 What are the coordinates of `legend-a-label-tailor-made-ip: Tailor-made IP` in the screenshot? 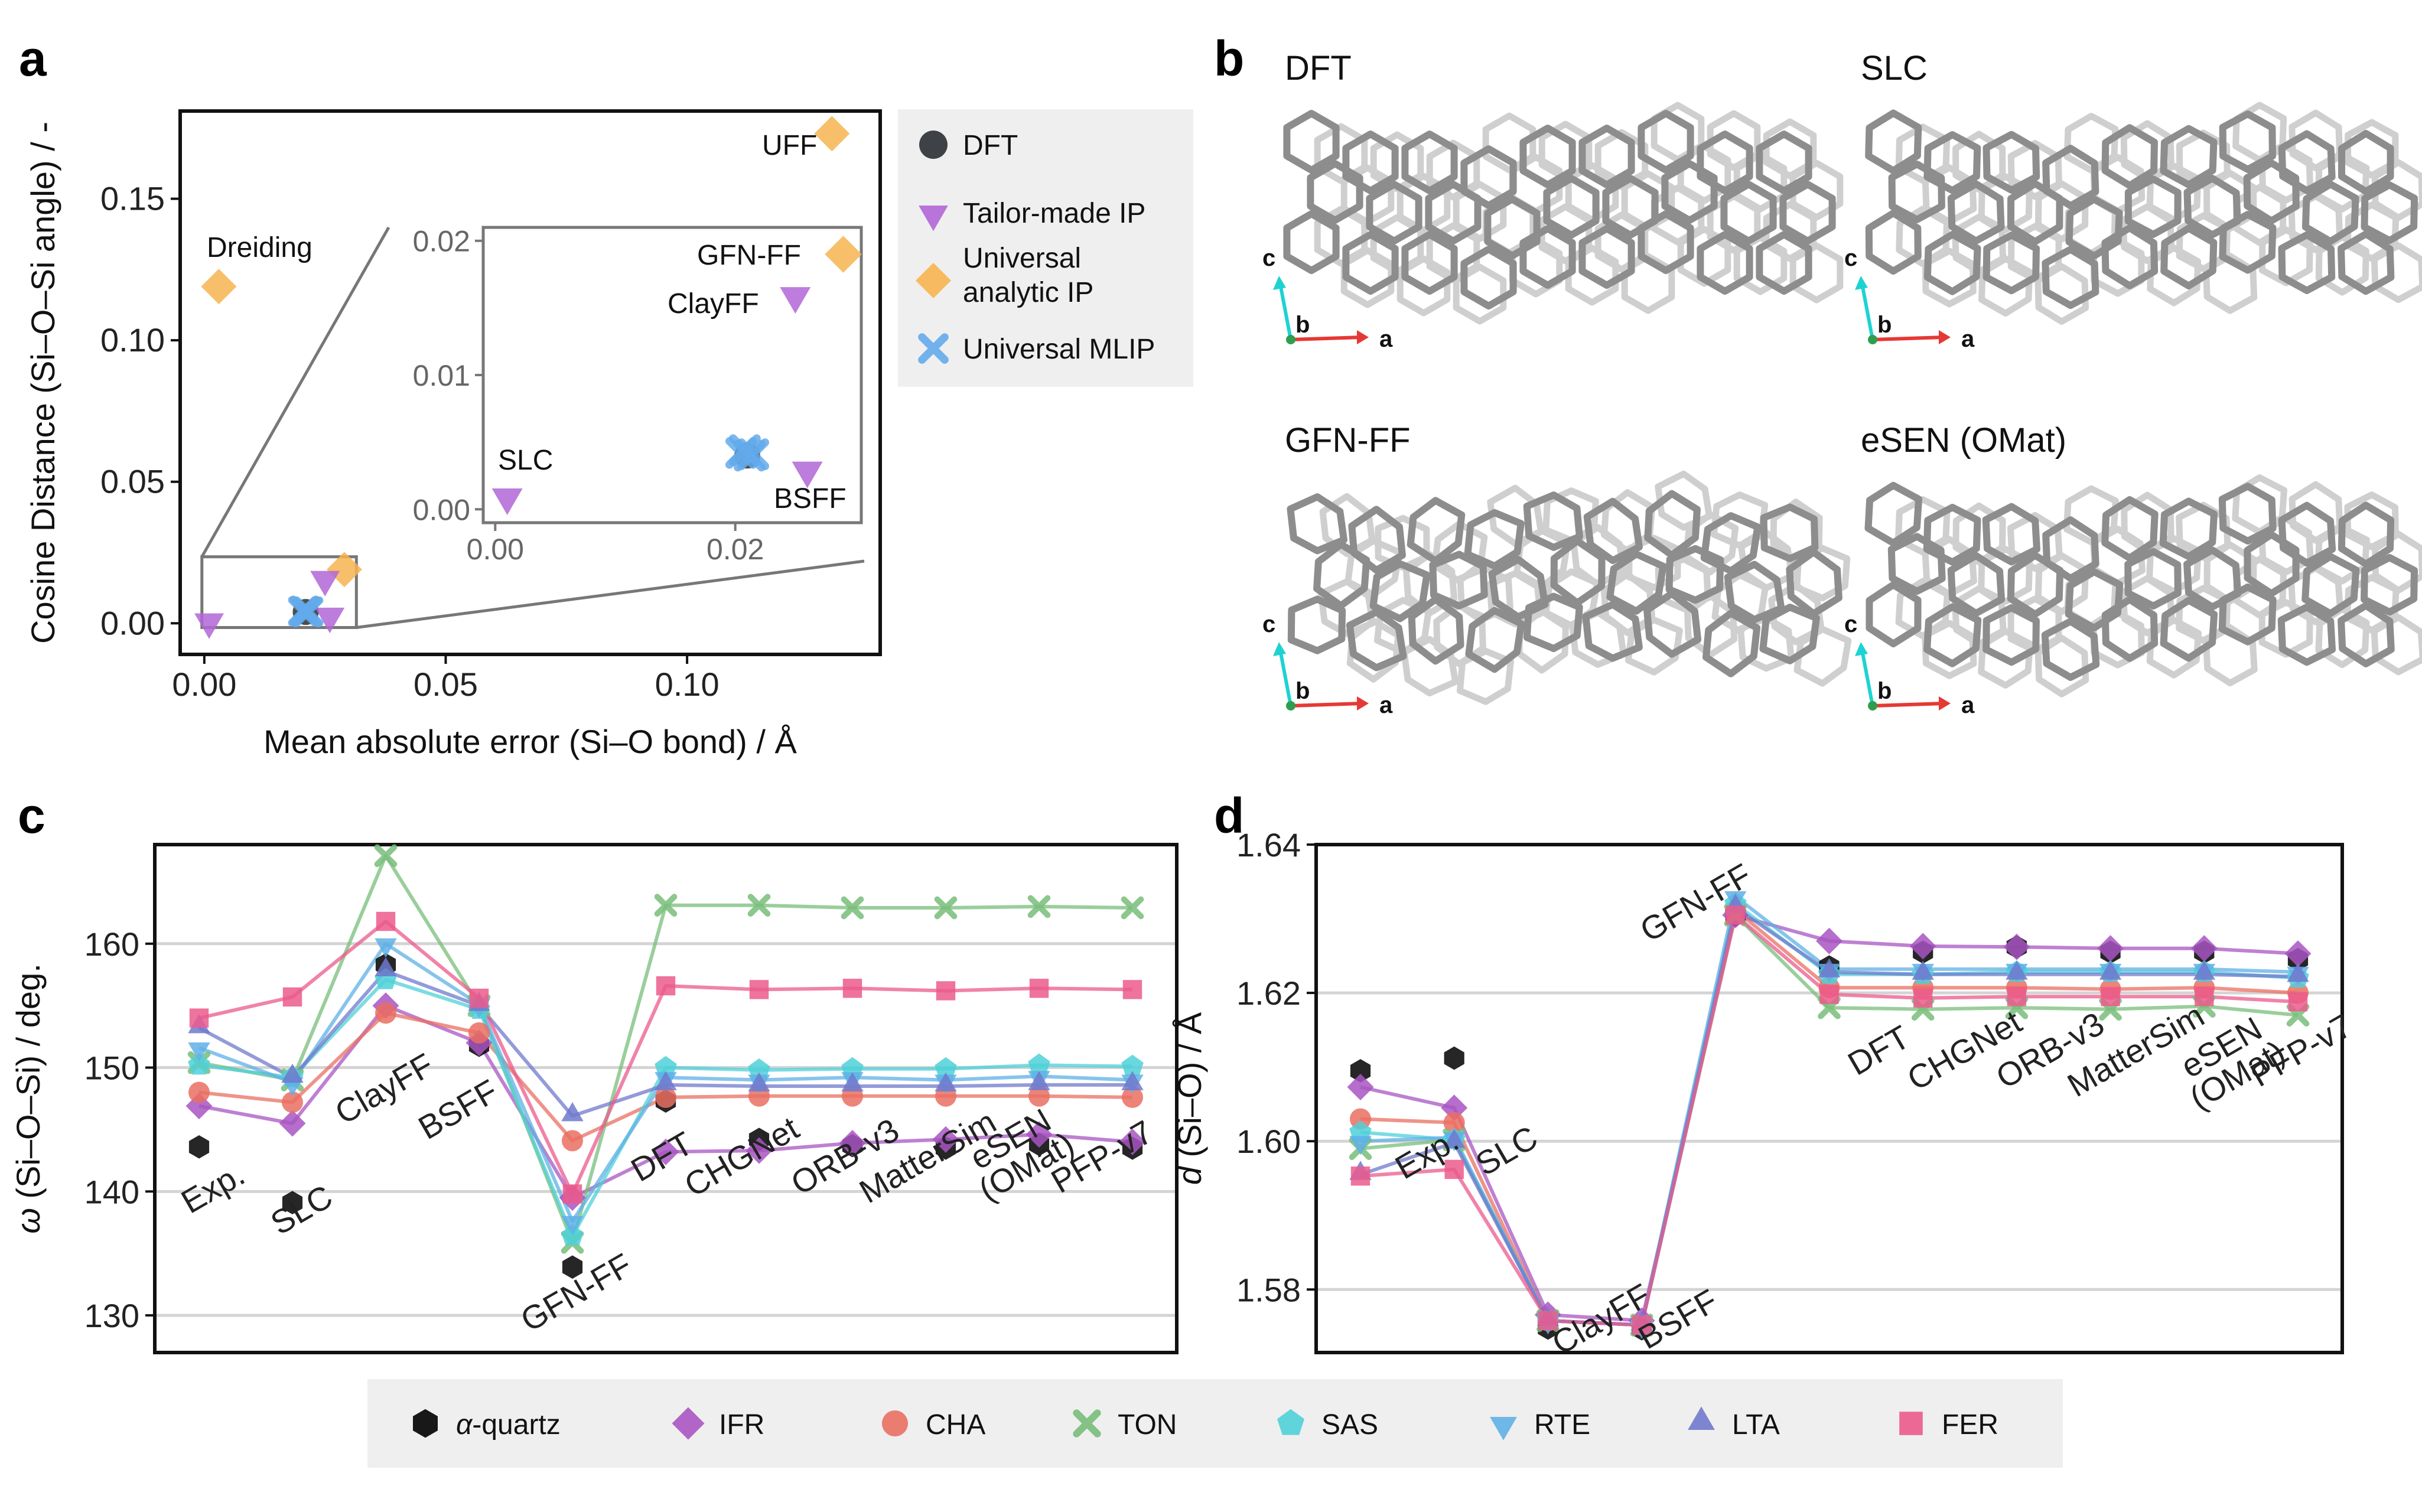 It's located at (1054, 213).